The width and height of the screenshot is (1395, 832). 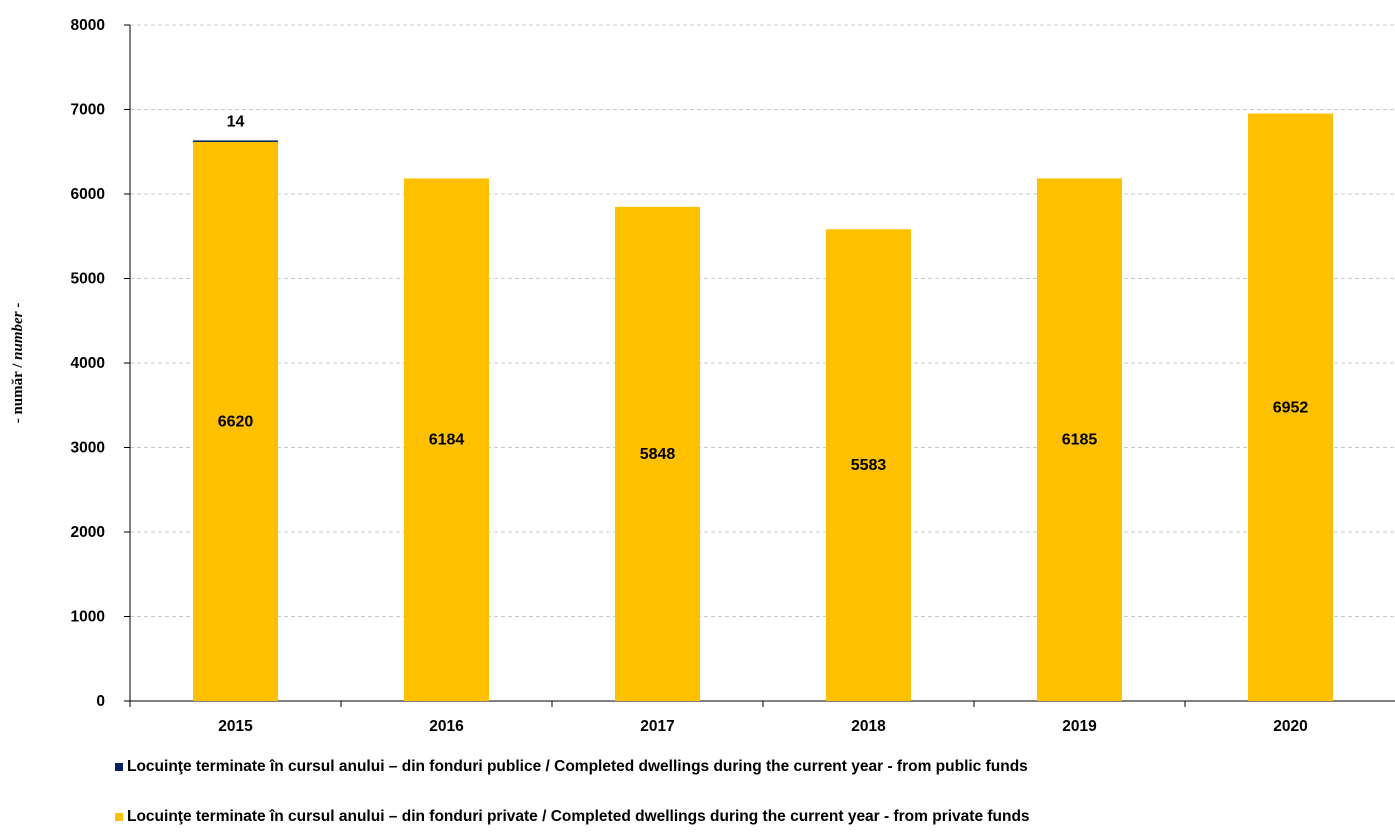 I want to click on y-tick-label: 0, so click(x=100, y=701).